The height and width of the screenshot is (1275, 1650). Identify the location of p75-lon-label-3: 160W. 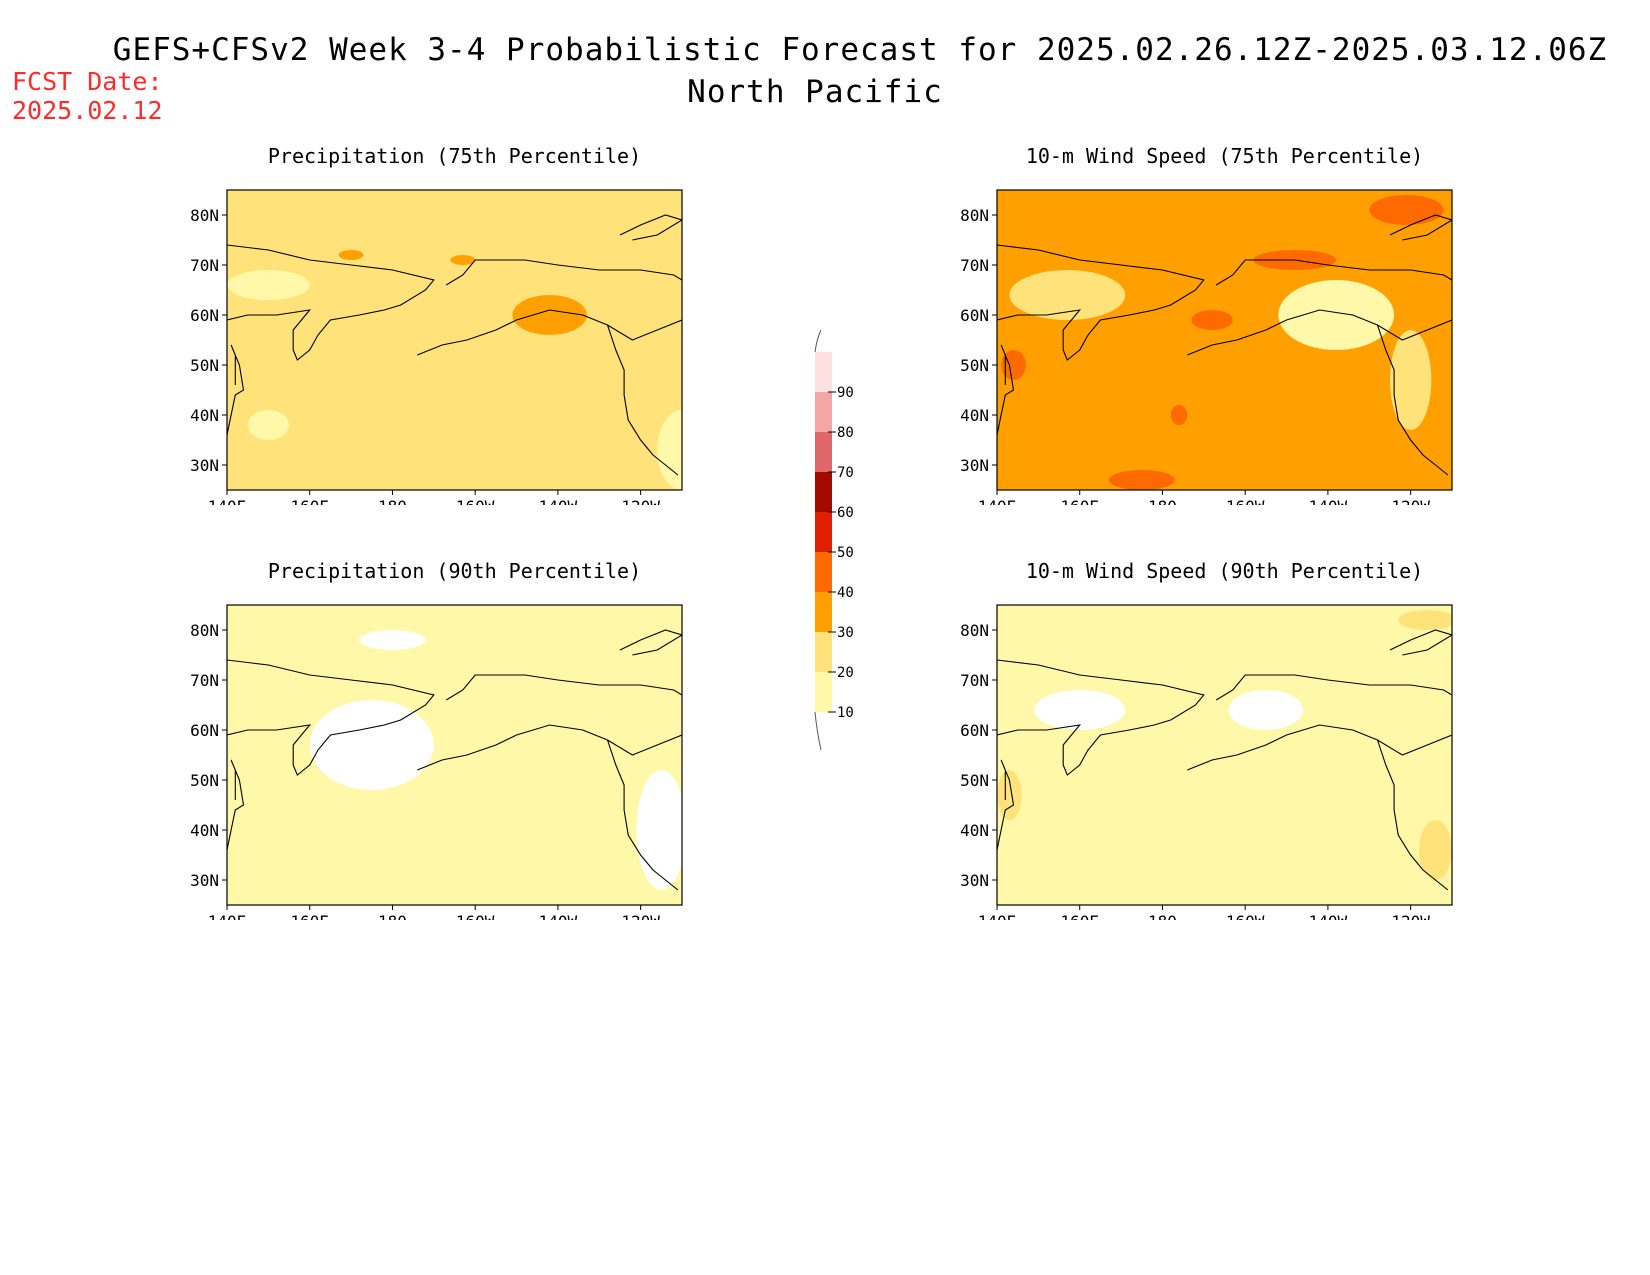
(475, 501).